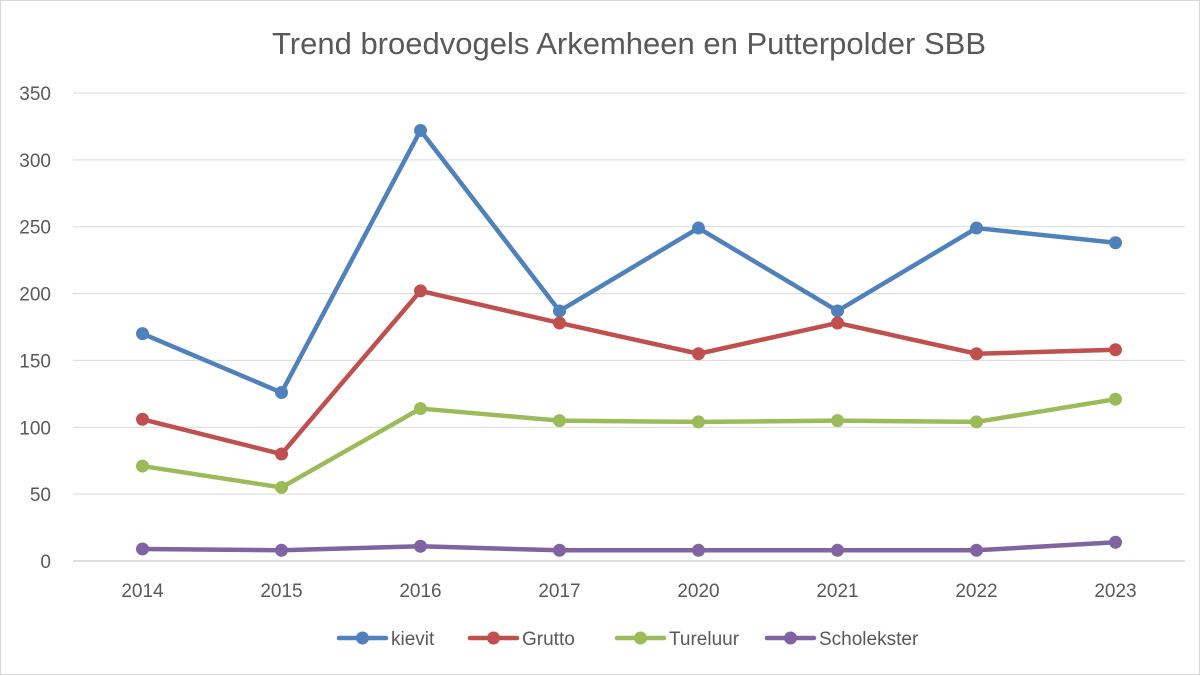  I want to click on y-tick-label: 350, so click(35, 94).